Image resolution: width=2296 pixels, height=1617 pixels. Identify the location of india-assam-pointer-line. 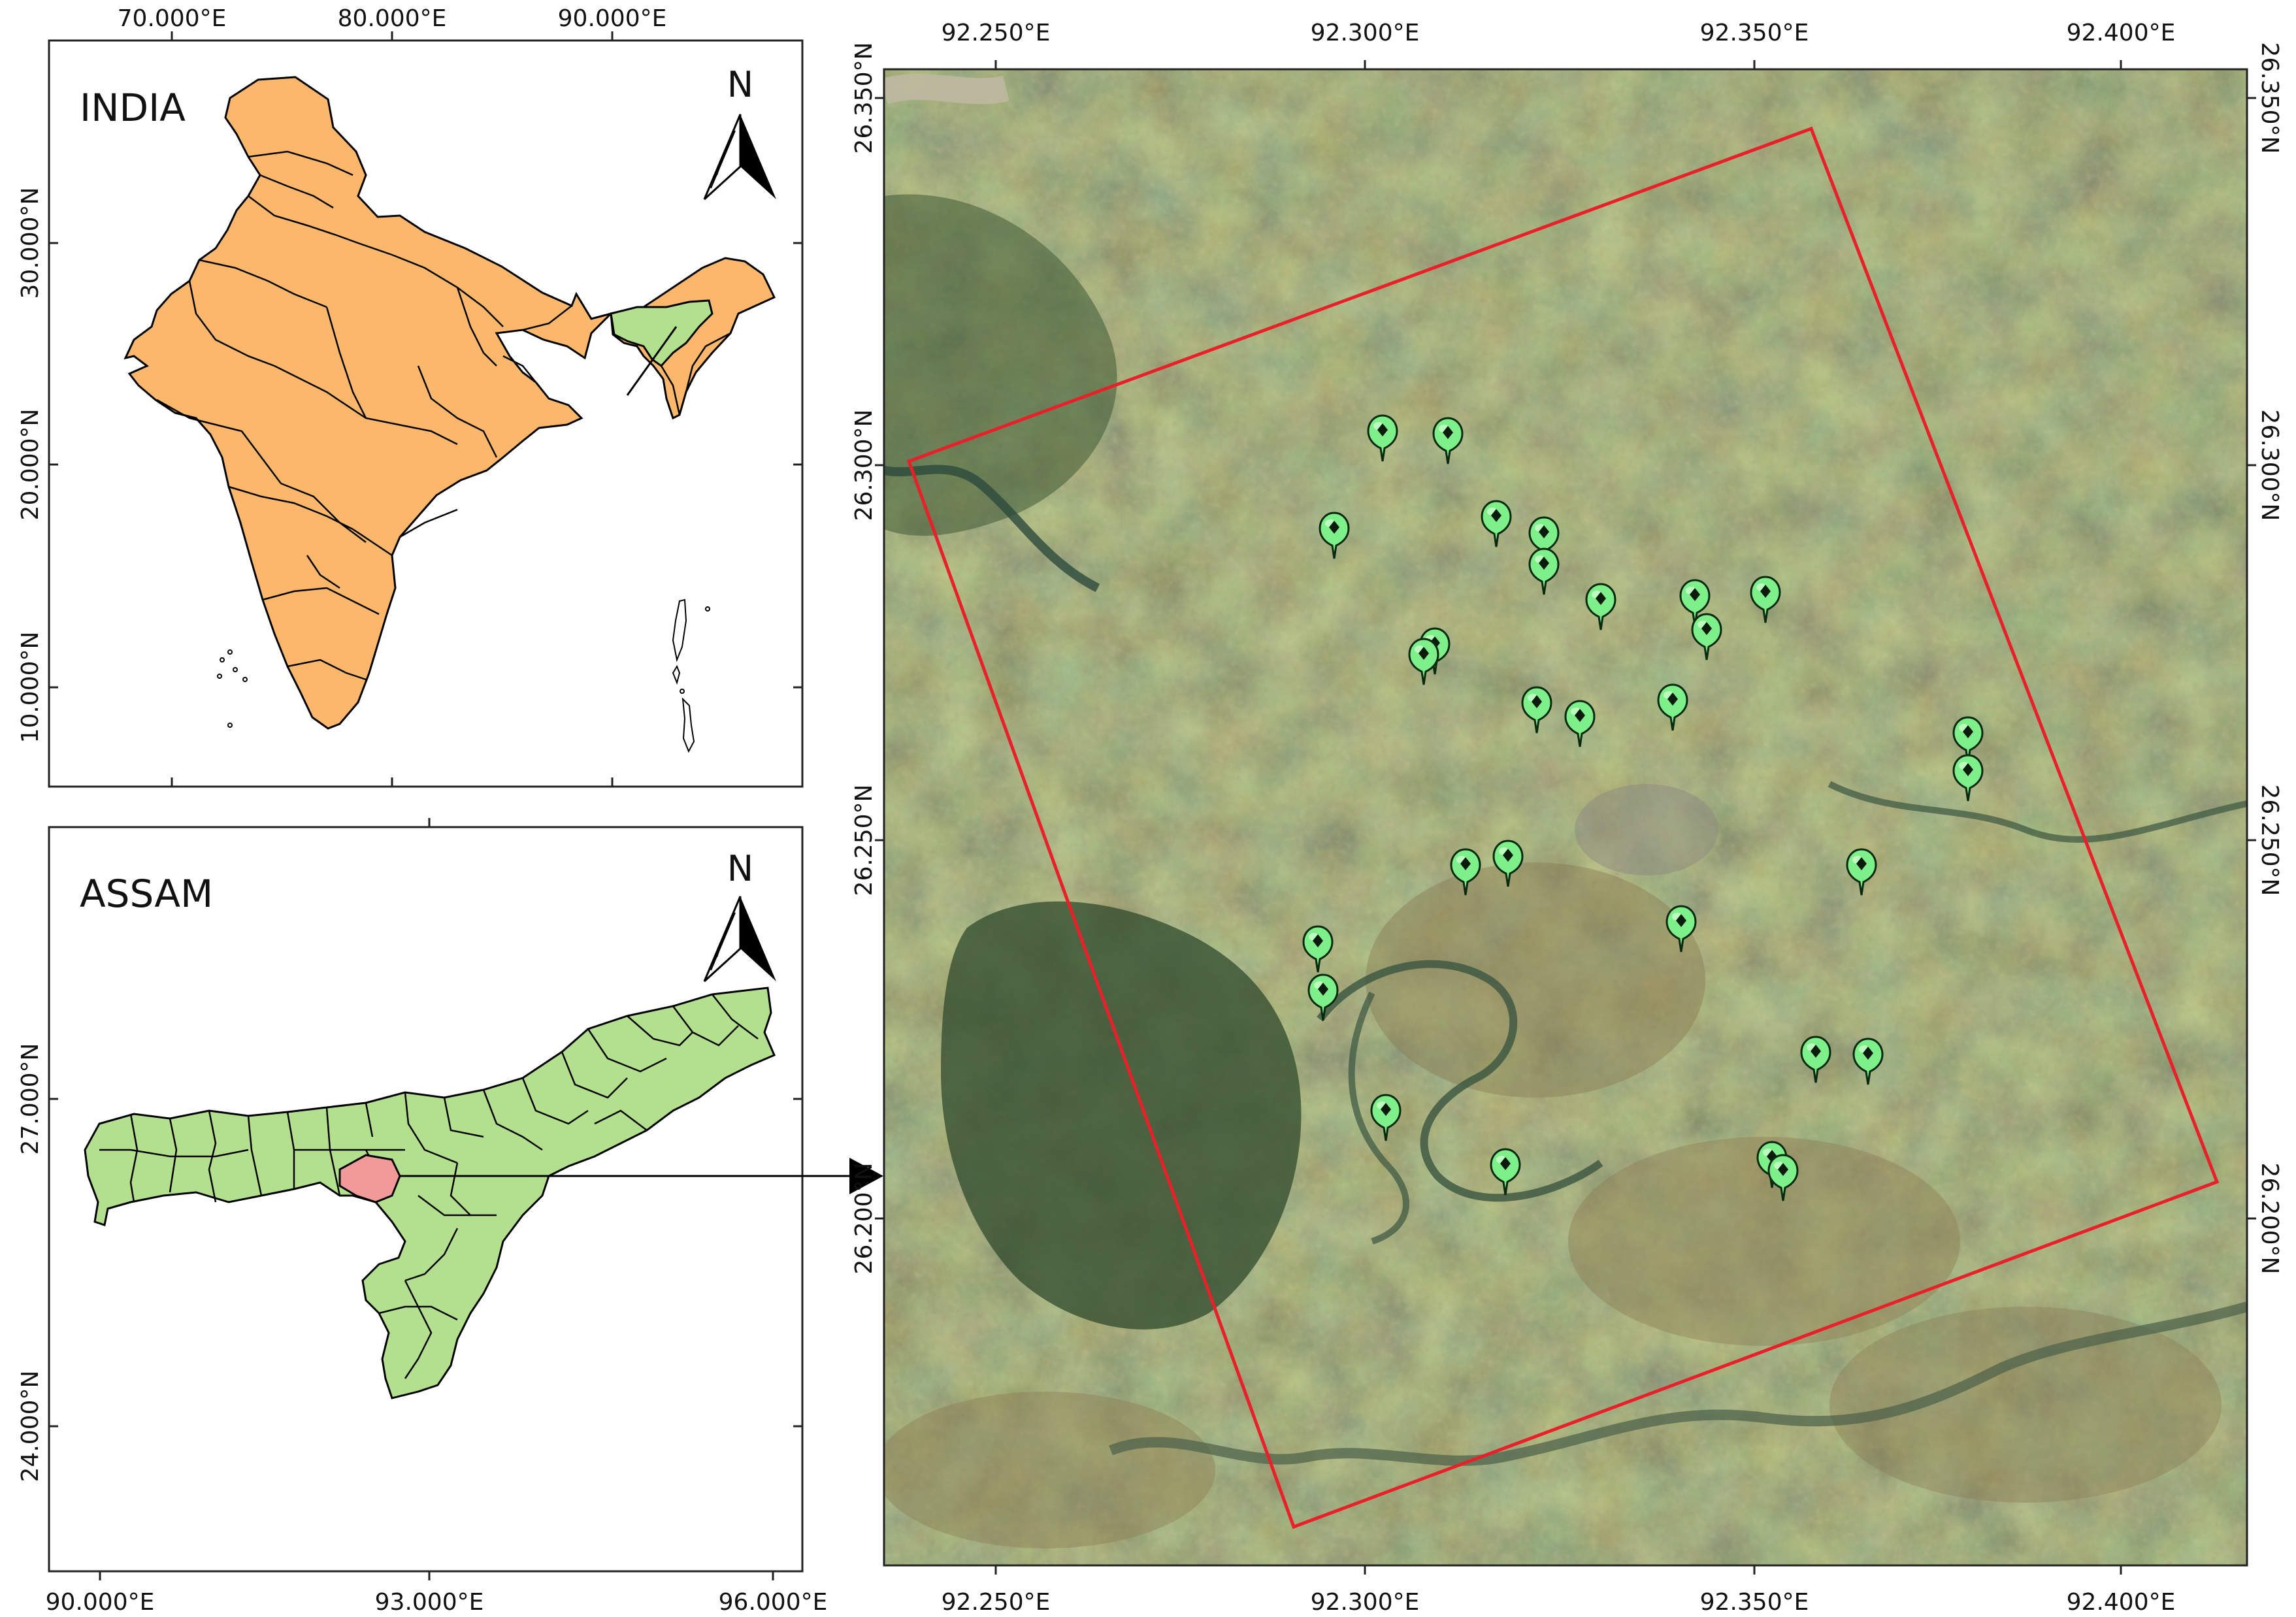
(652, 361).